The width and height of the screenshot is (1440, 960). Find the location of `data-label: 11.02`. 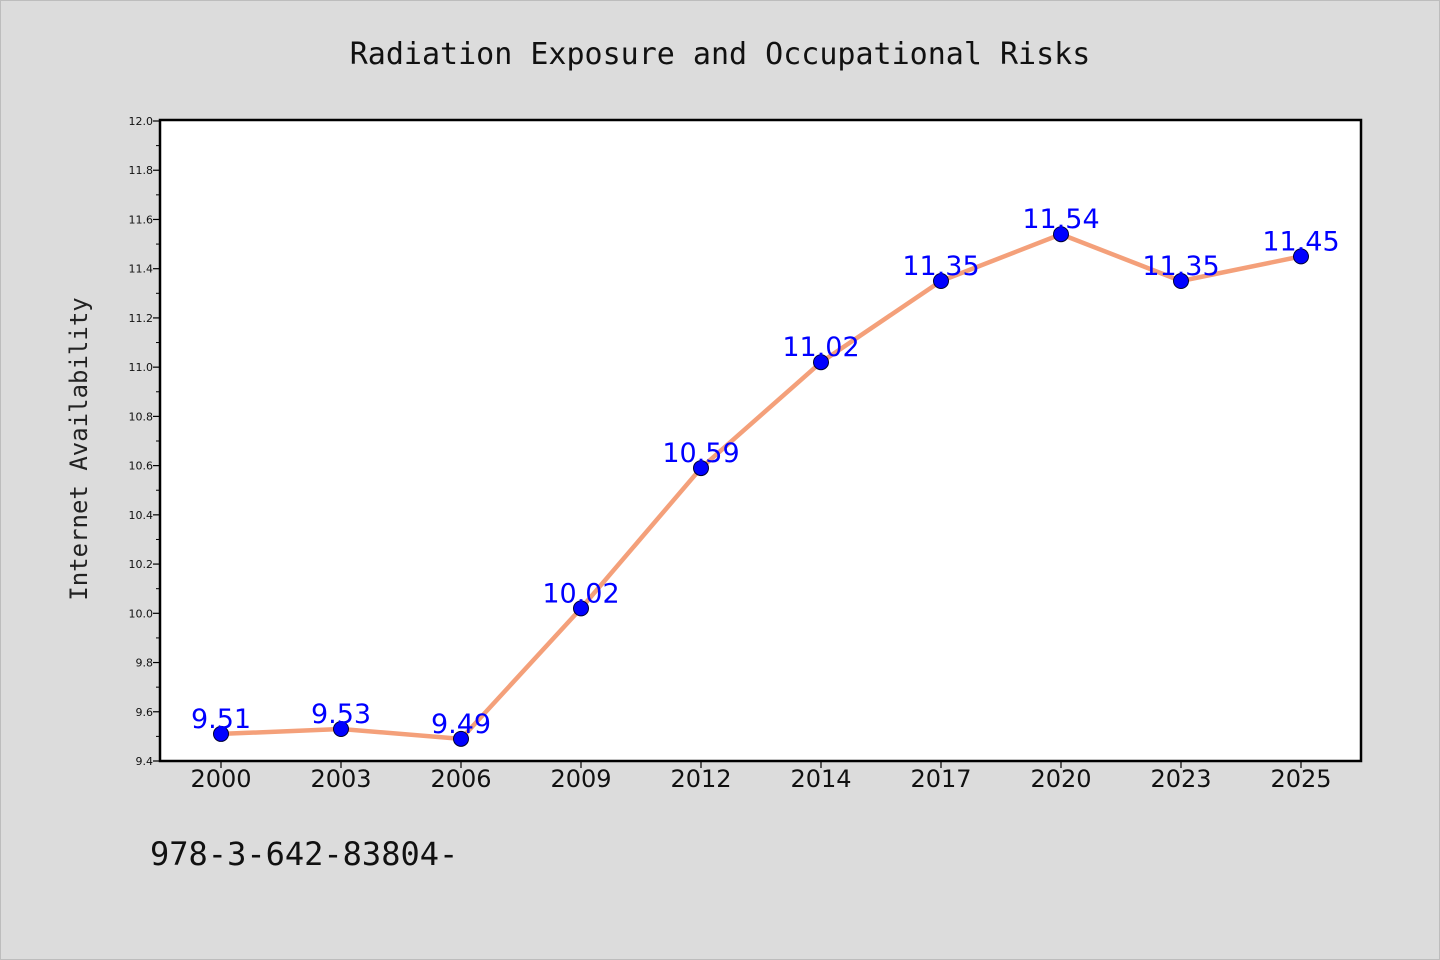

data-label: 11.02 is located at coordinates (820, 347).